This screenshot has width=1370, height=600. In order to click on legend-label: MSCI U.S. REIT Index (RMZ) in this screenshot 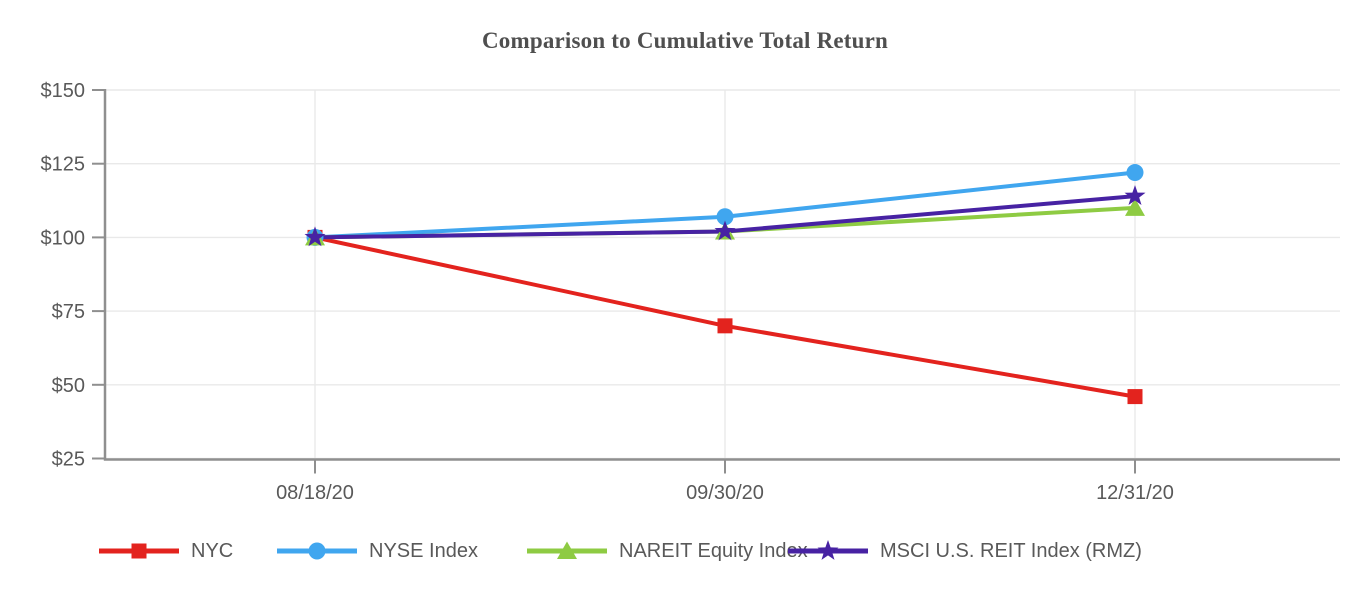, I will do `click(1011, 550)`.